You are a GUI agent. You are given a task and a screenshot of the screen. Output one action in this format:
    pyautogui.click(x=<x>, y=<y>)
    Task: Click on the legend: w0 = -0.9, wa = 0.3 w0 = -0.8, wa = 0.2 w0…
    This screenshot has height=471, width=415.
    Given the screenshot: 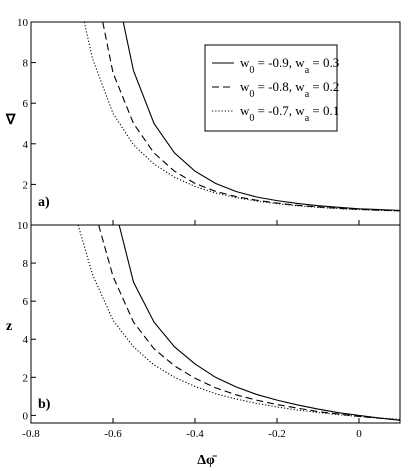 What is the action you would take?
    pyautogui.click(x=271, y=88)
    